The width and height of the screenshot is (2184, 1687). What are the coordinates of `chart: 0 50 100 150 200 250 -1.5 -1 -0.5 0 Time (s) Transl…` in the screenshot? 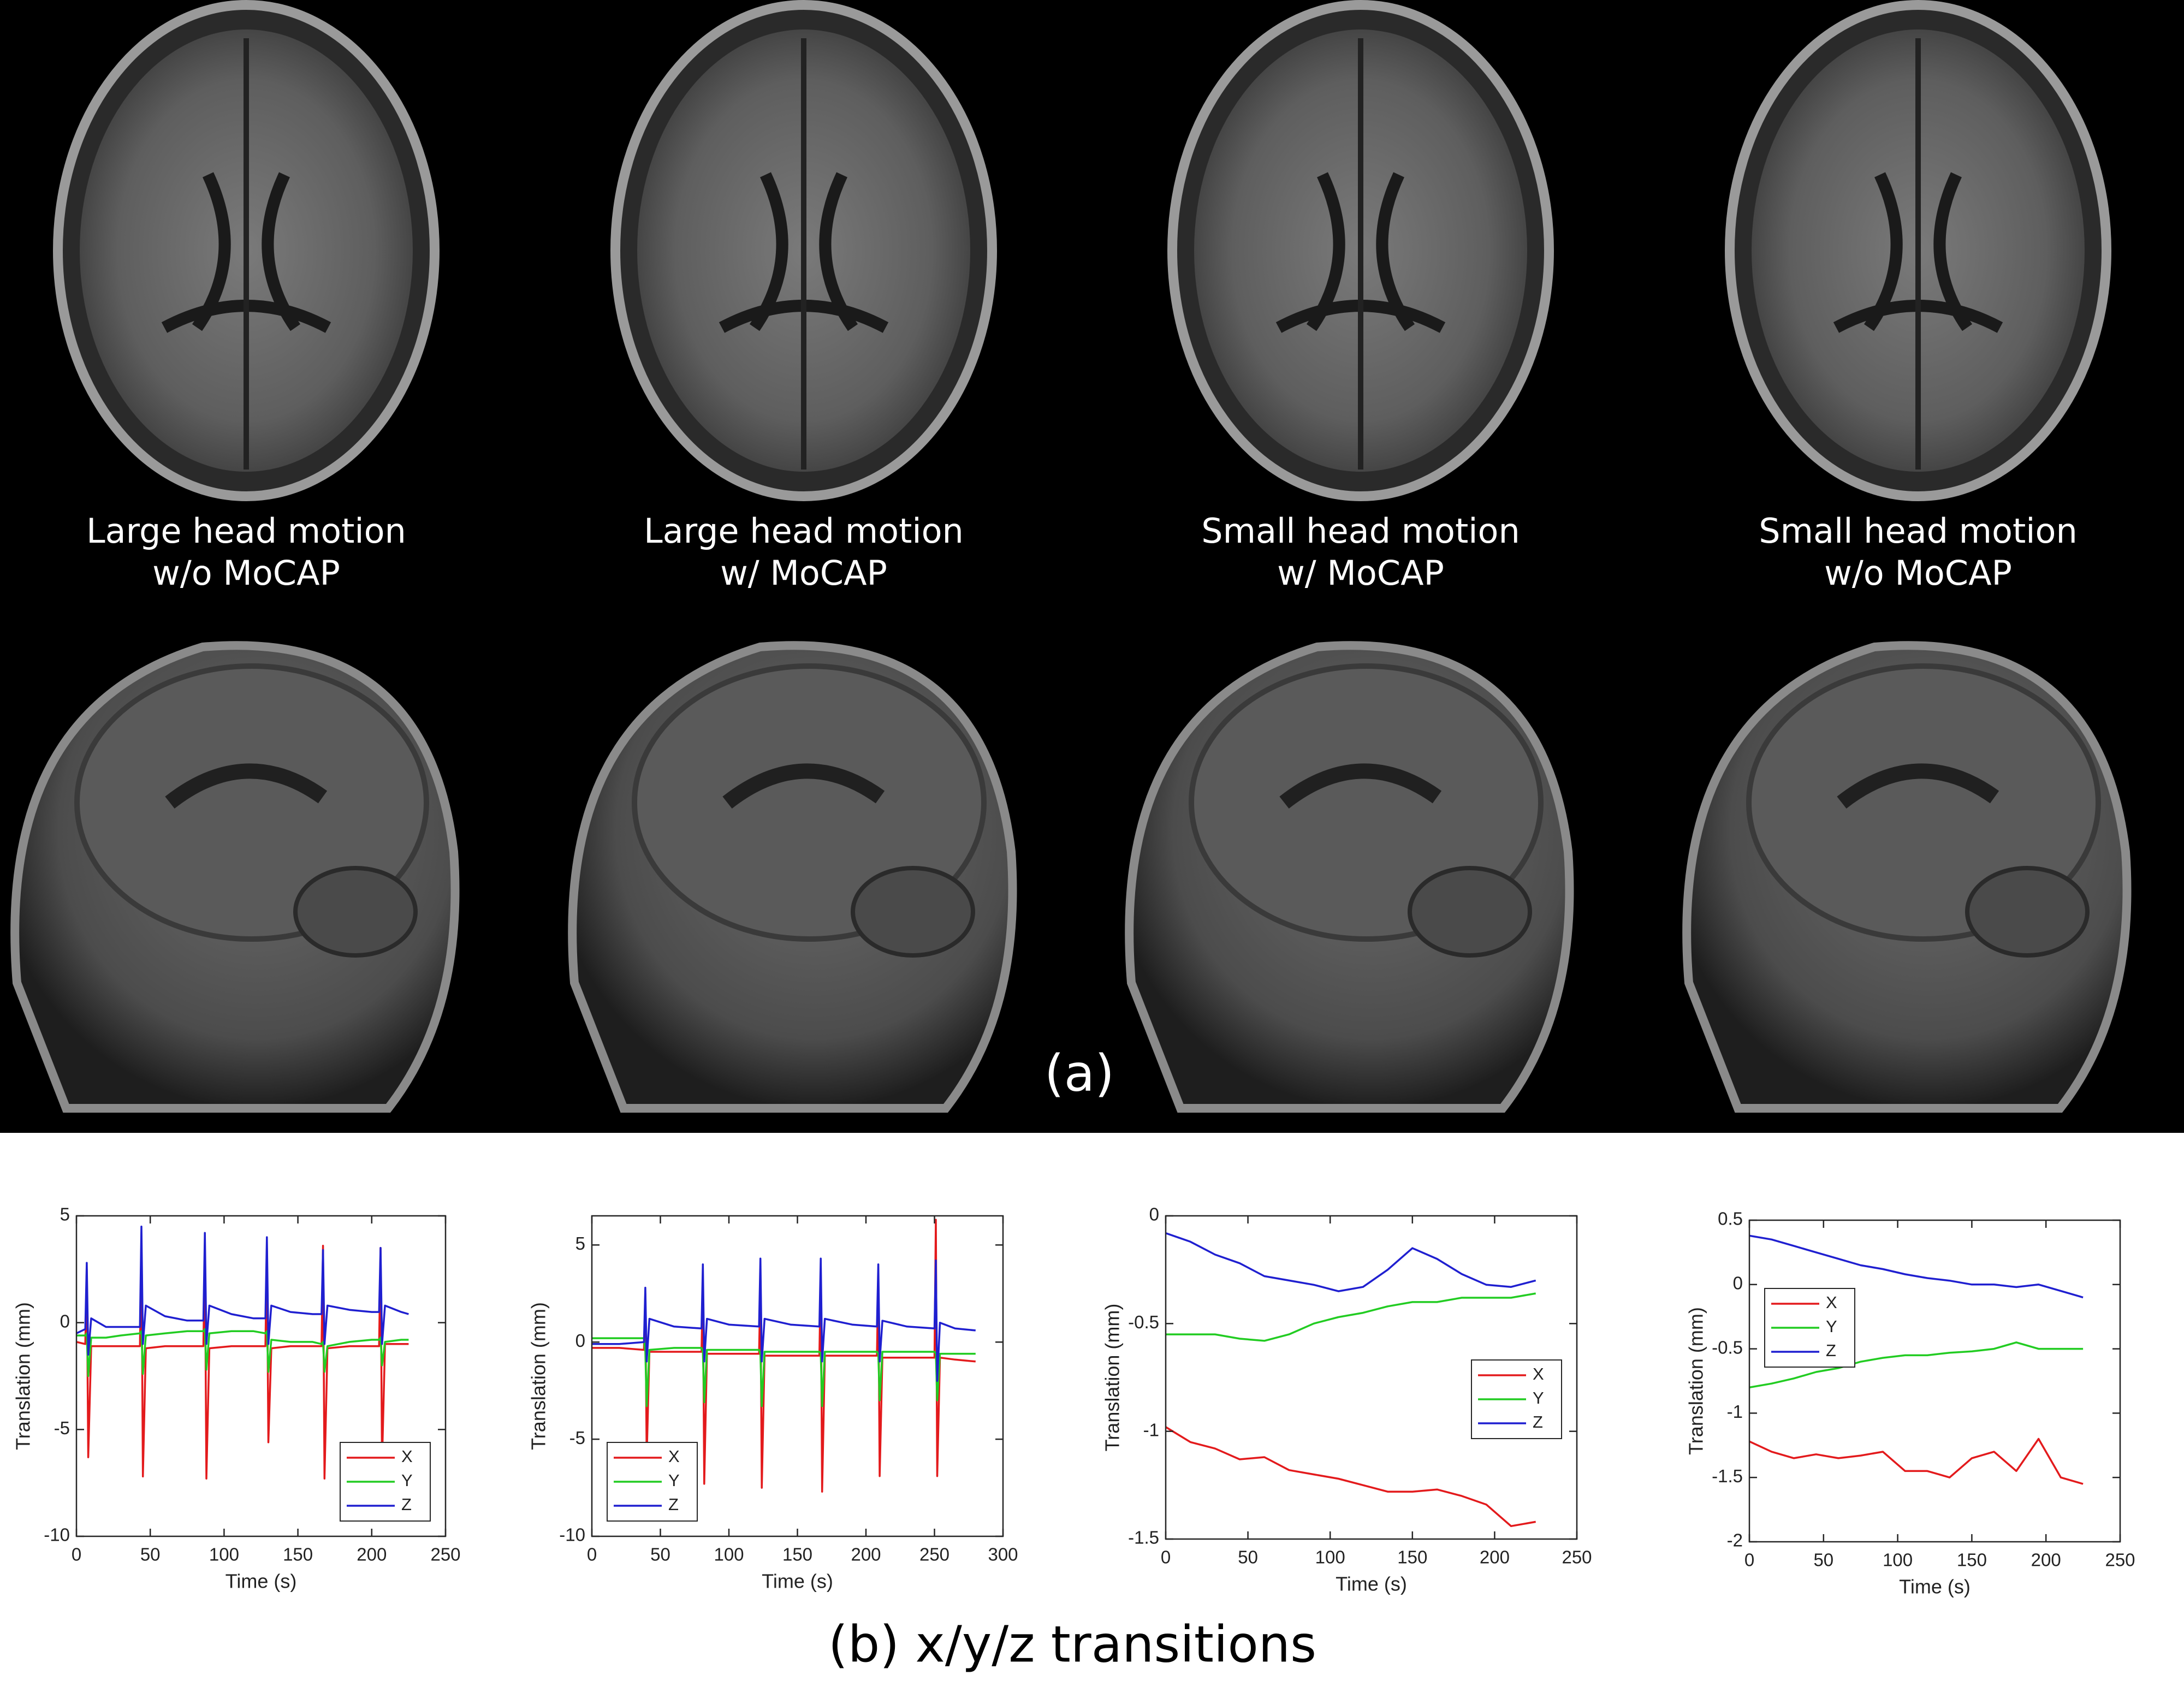 It's located at (1347, 1399).